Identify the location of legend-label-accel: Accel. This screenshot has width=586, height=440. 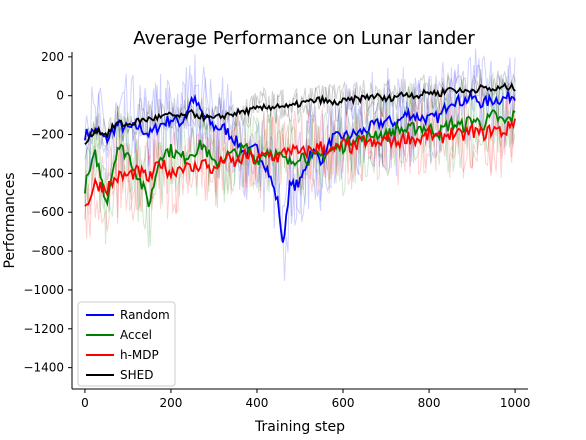
(136, 335).